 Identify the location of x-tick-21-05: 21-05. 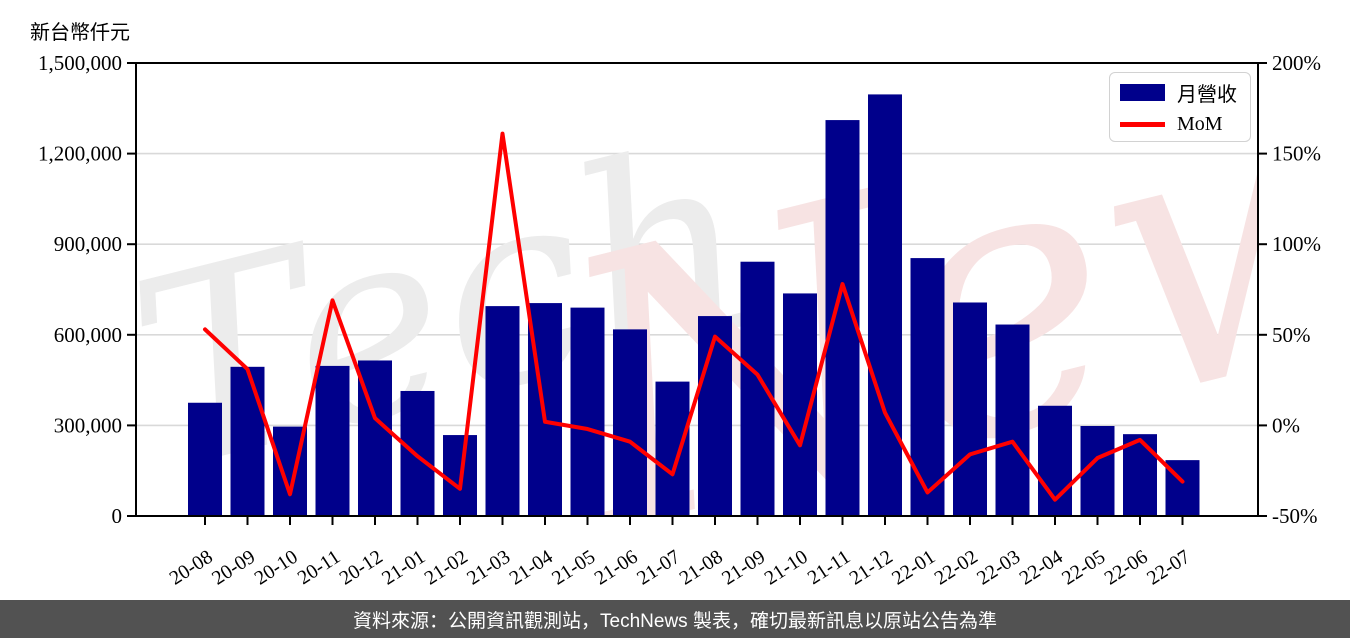
(573, 568).